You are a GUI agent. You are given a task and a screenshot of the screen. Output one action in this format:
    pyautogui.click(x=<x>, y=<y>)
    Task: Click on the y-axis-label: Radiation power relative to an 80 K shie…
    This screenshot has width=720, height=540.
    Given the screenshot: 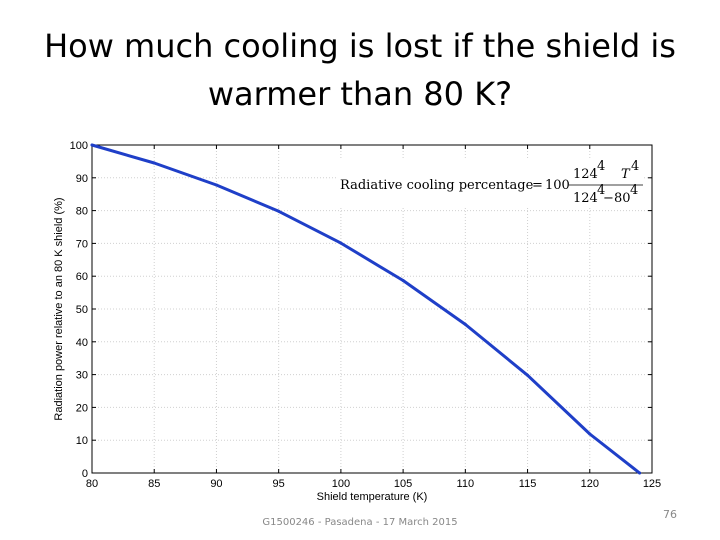 What is the action you would take?
    pyautogui.click(x=59, y=308)
    